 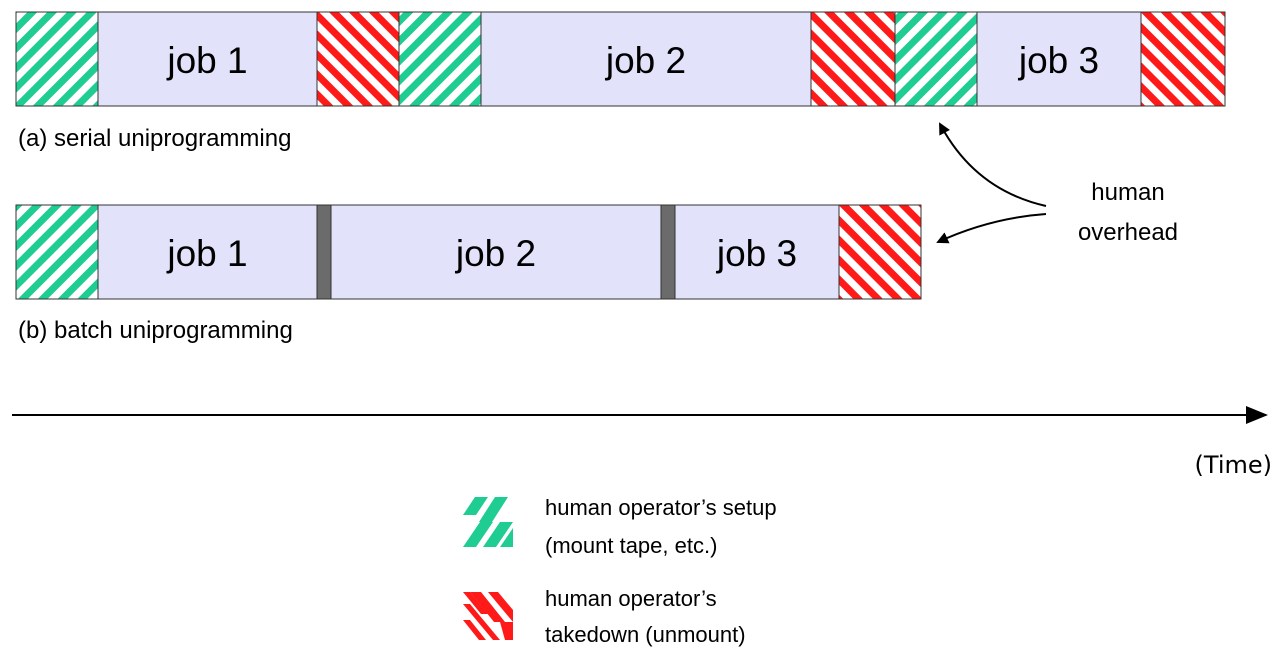 I want to click on overhead-arrow-left, so click(x=991, y=228).